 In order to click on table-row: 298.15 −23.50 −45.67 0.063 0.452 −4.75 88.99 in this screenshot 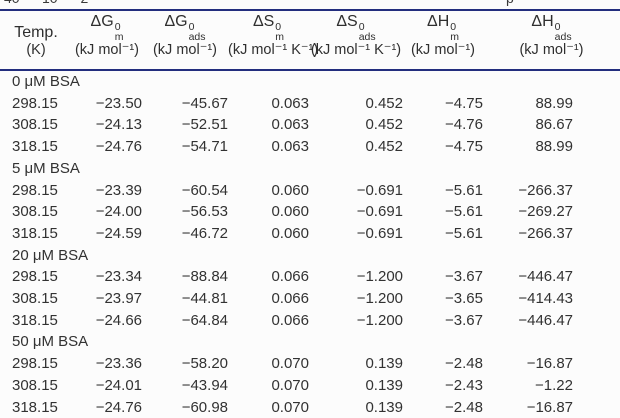, I will do `click(310, 104)`.